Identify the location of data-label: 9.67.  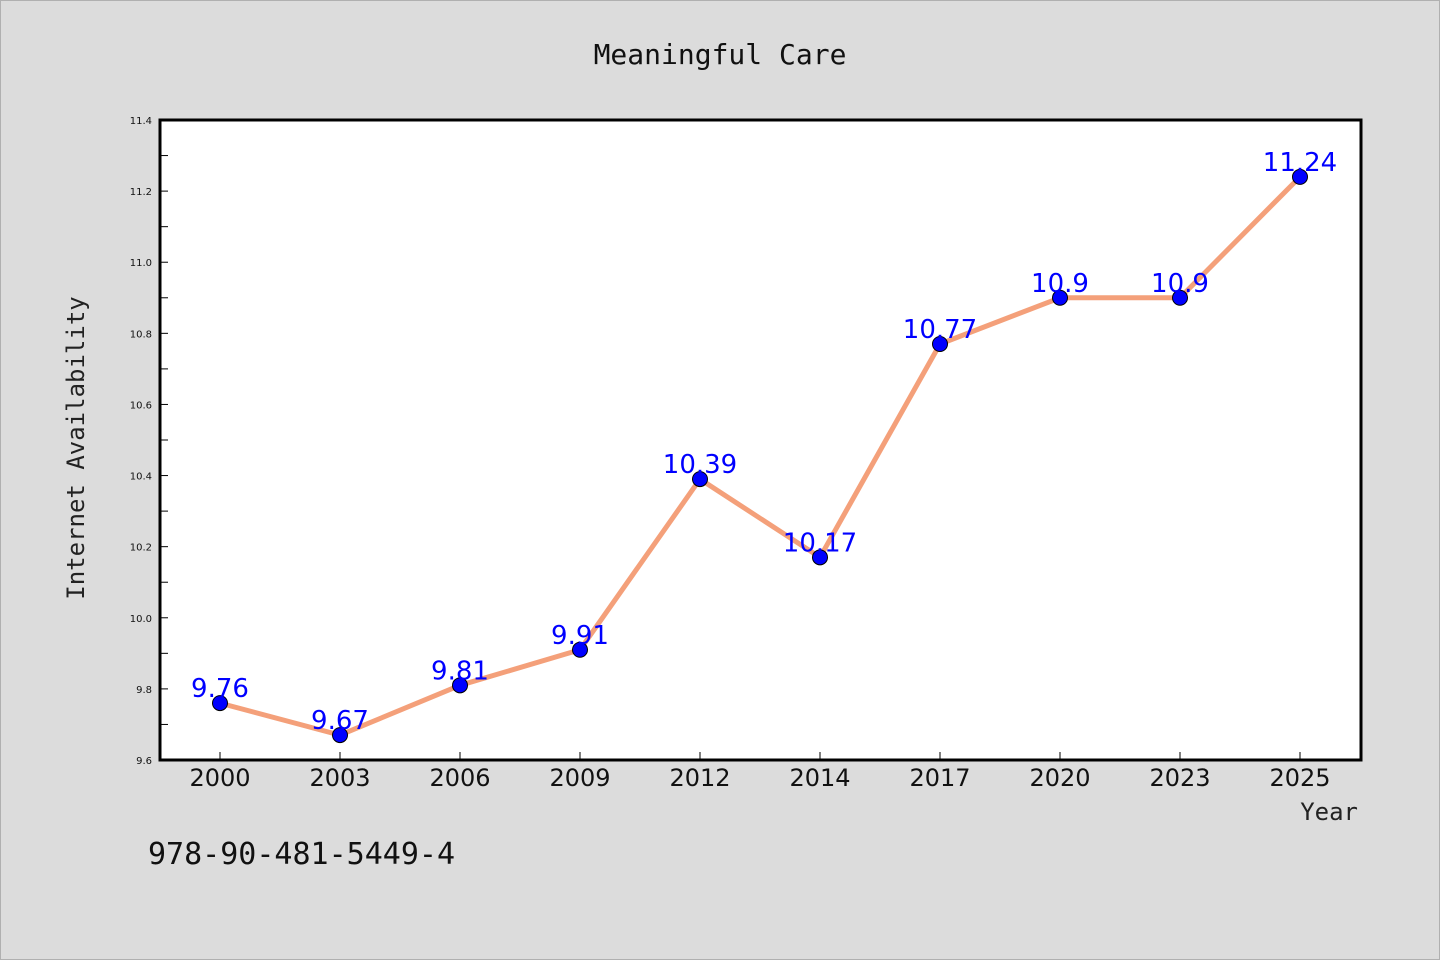
(340, 721).